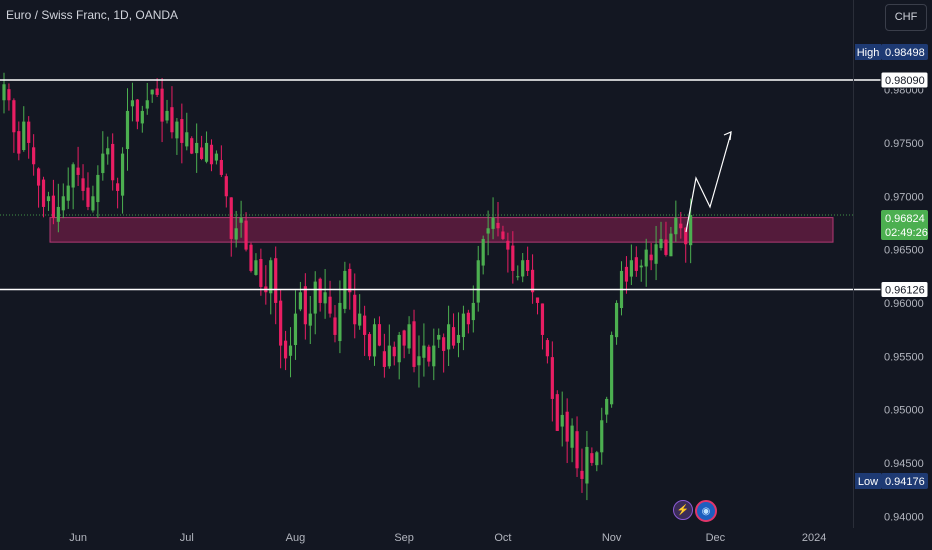  Describe the element at coordinates (706, 511) in the screenshot. I see `economic-calendar-icon: ◉` at that location.